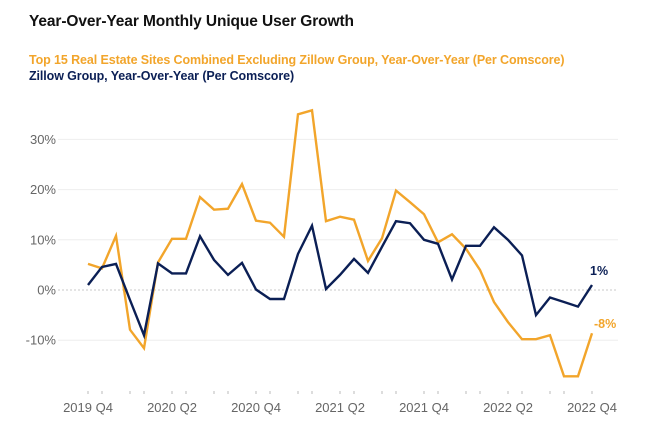 This screenshot has height=431, width=659. What do you see at coordinates (599, 271) in the screenshot?
I see `end-label-zillow-group: 1%` at bounding box center [599, 271].